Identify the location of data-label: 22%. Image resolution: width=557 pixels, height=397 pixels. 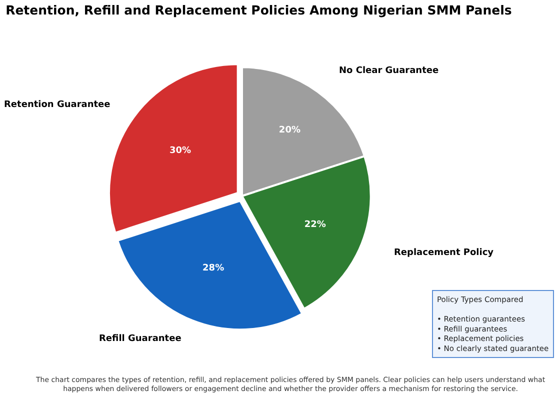
(315, 225).